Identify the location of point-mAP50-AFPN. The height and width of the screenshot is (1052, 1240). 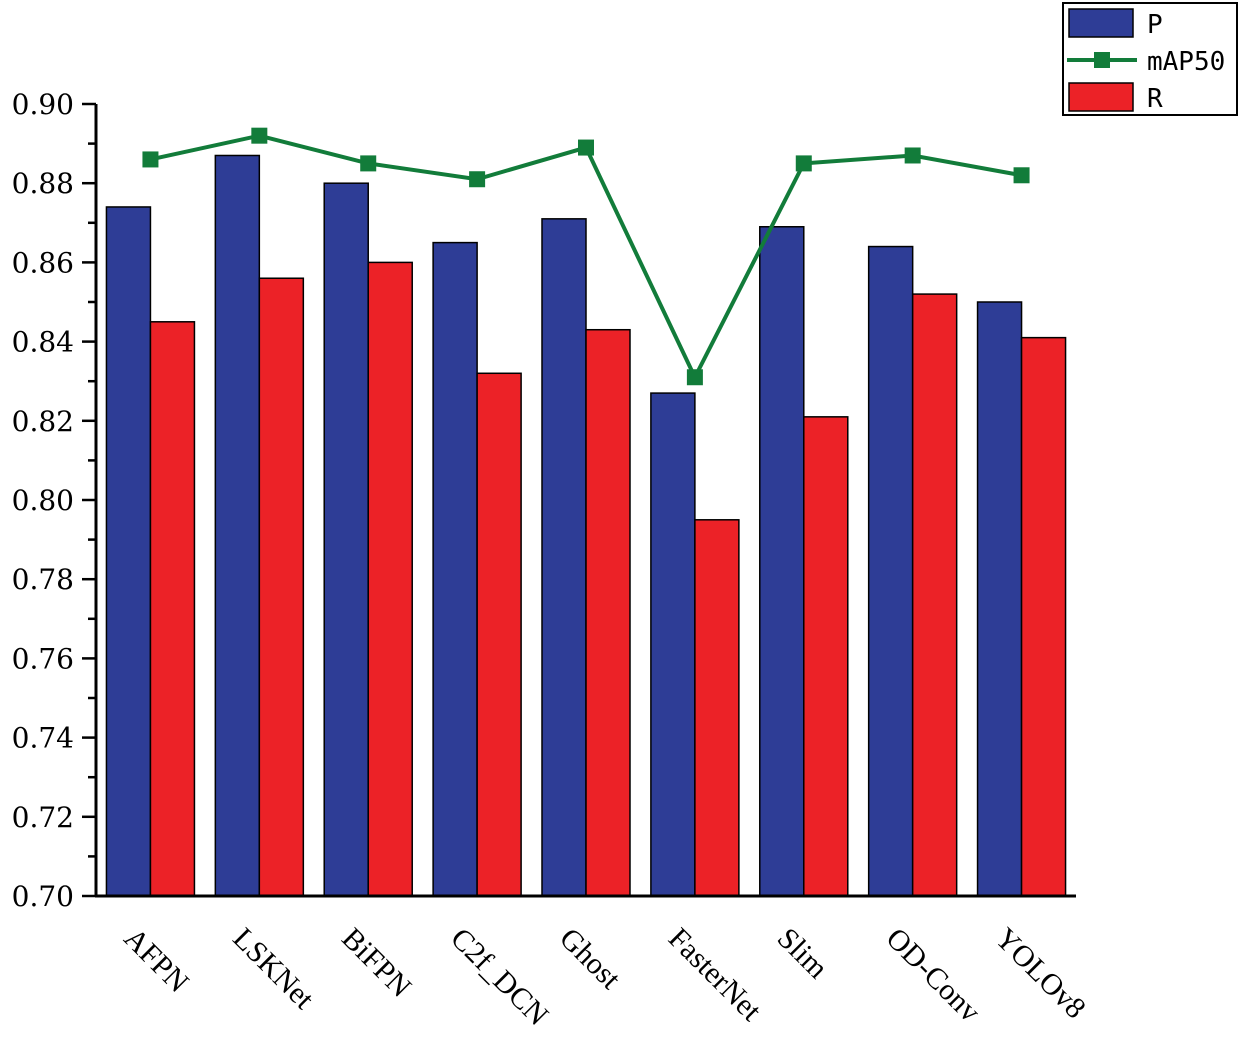
(150, 159).